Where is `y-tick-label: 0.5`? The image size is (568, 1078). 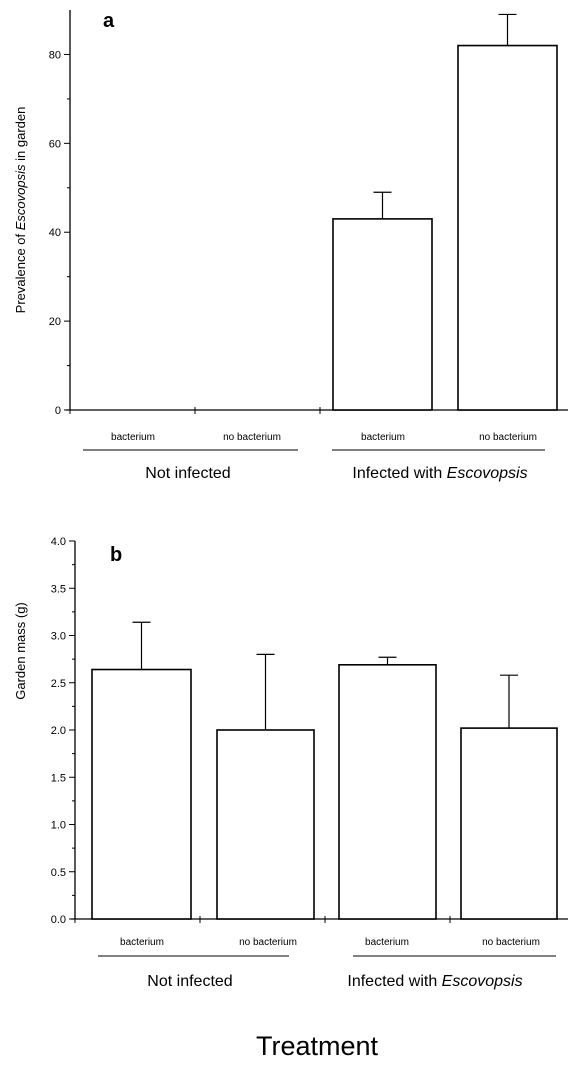
y-tick-label: 0.5 is located at coordinates (58, 873).